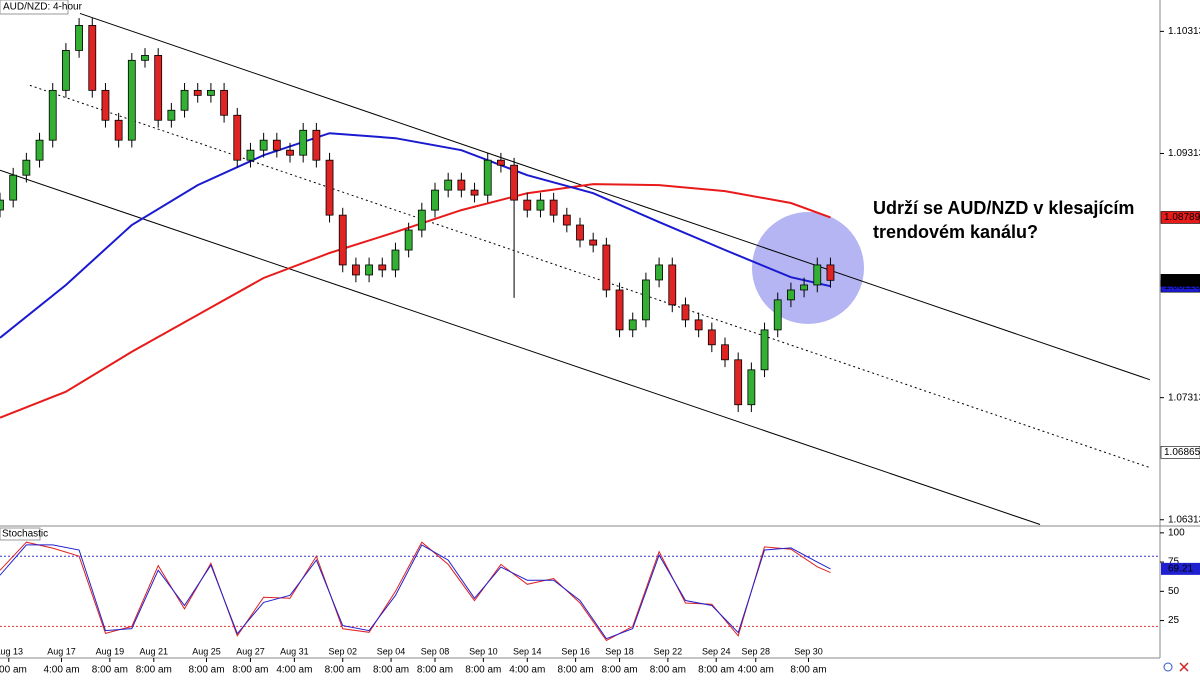 The height and width of the screenshot is (680, 1200). I want to click on value-box, so click(1180, 568).